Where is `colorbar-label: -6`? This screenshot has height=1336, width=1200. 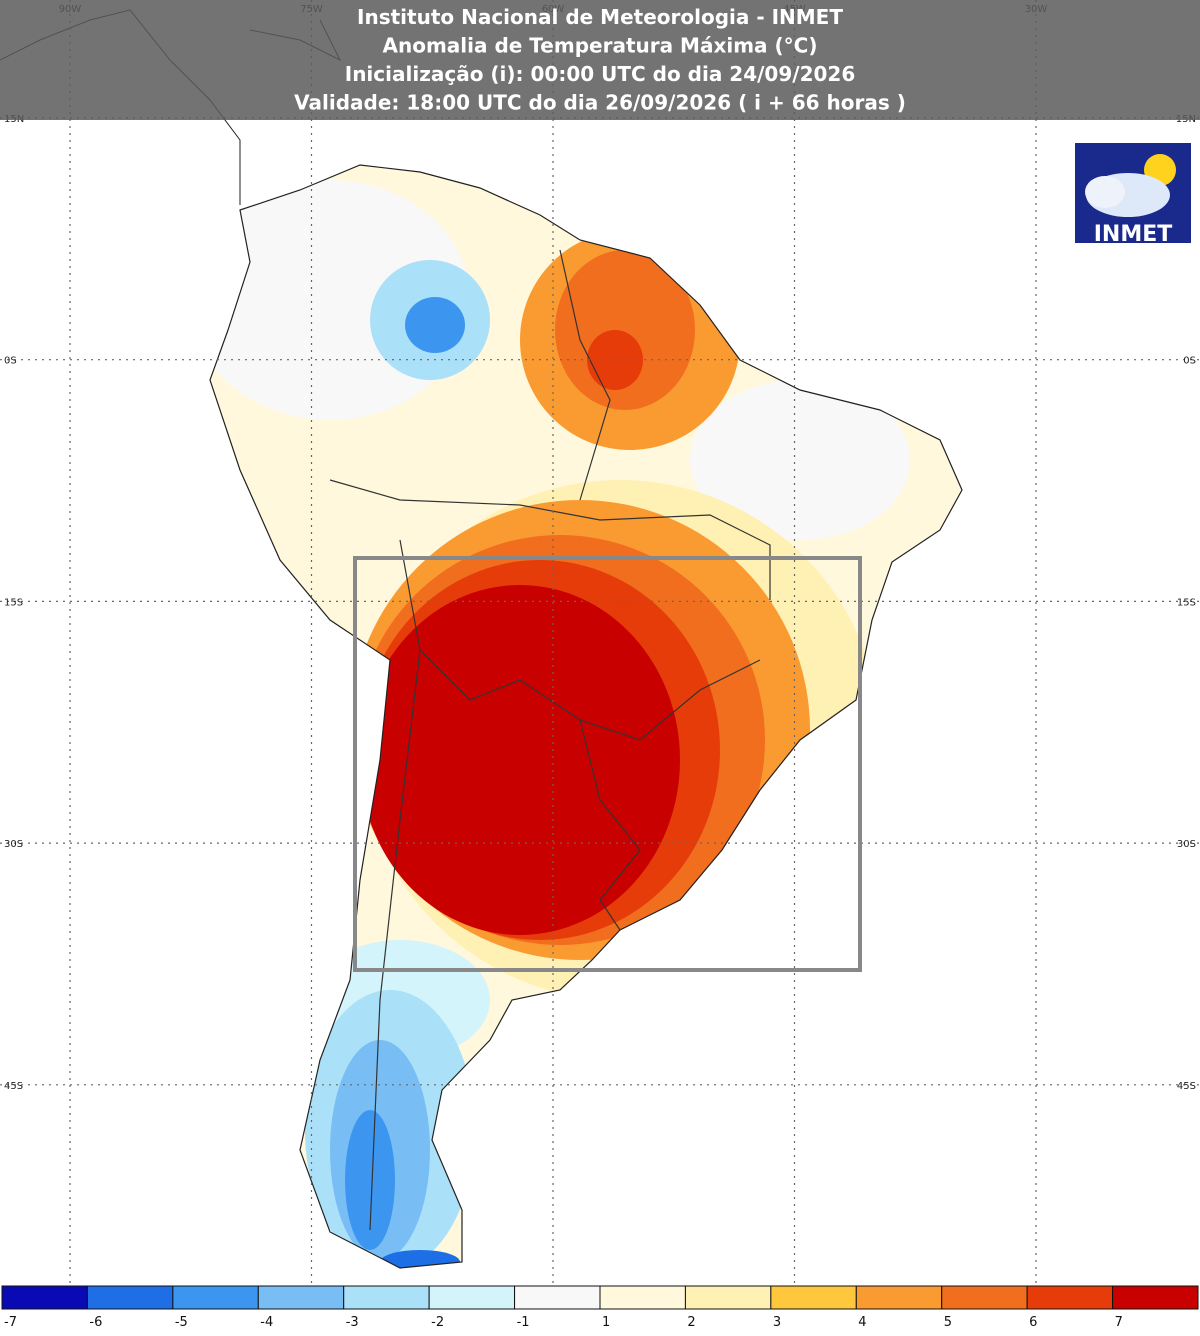
colorbar-label: -6 is located at coordinates (95, 1322).